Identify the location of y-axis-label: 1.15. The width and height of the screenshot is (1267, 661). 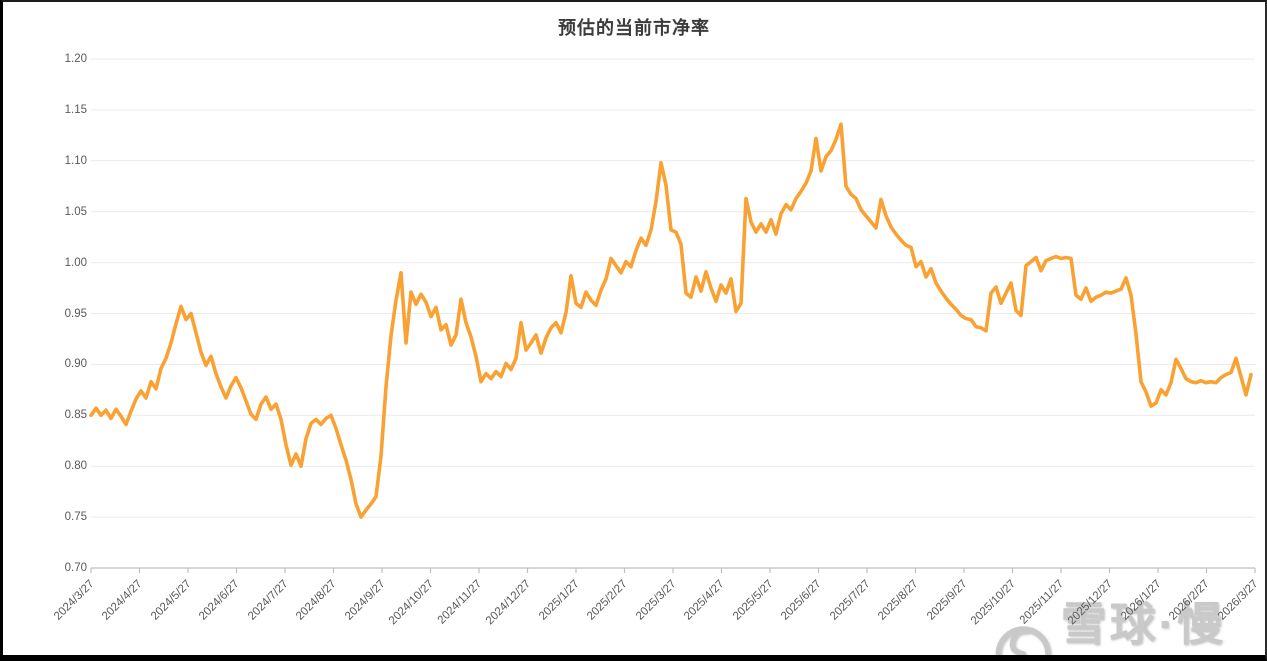
(75, 109).